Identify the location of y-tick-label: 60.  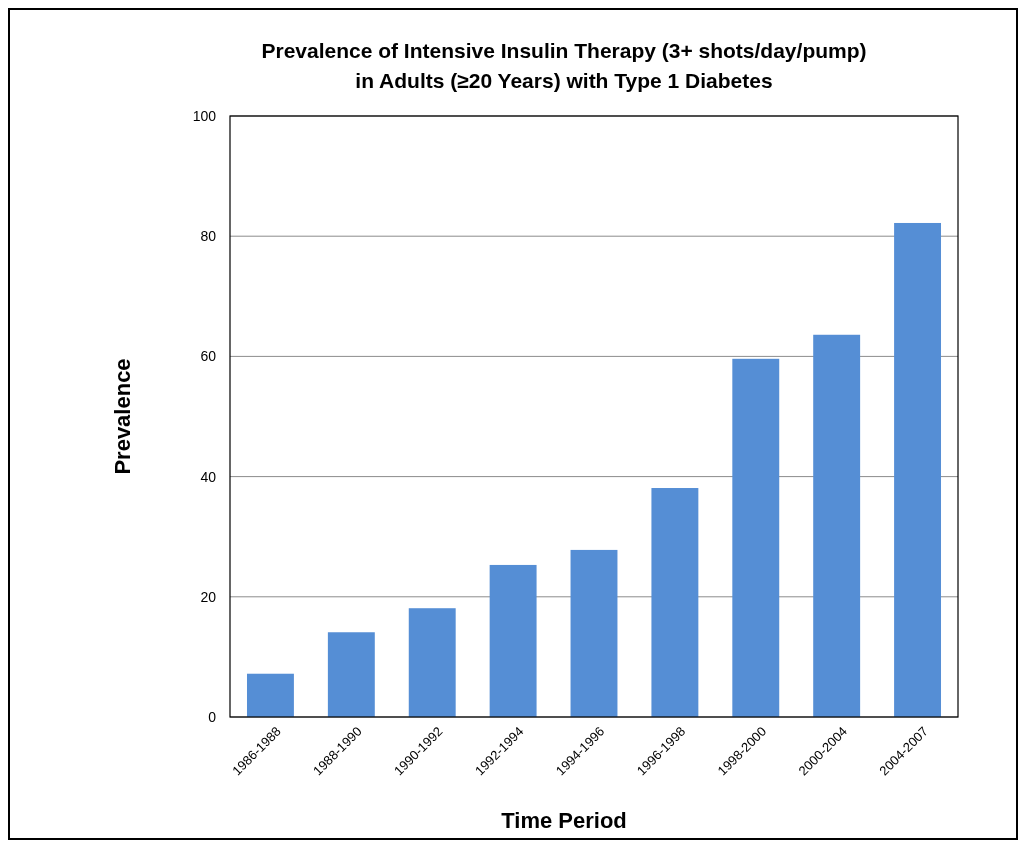
(208, 356).